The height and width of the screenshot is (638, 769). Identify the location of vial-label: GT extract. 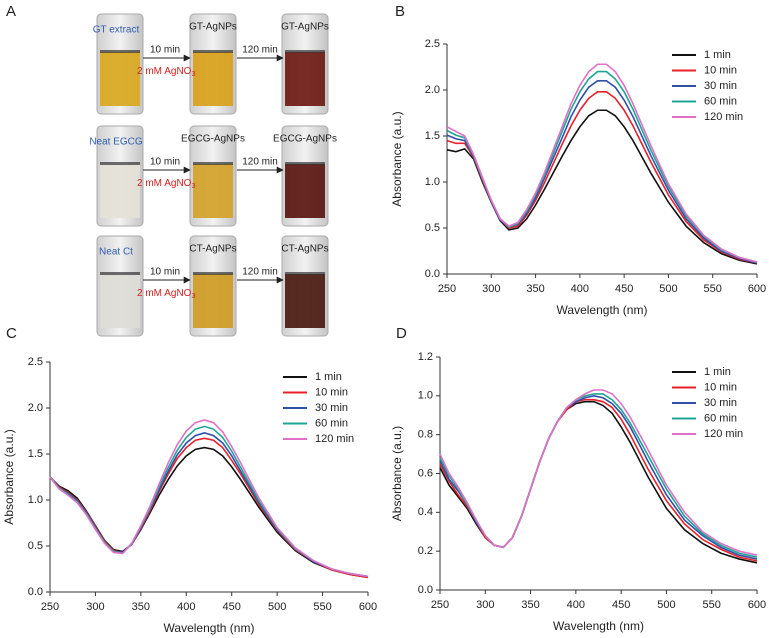
(116, 30).